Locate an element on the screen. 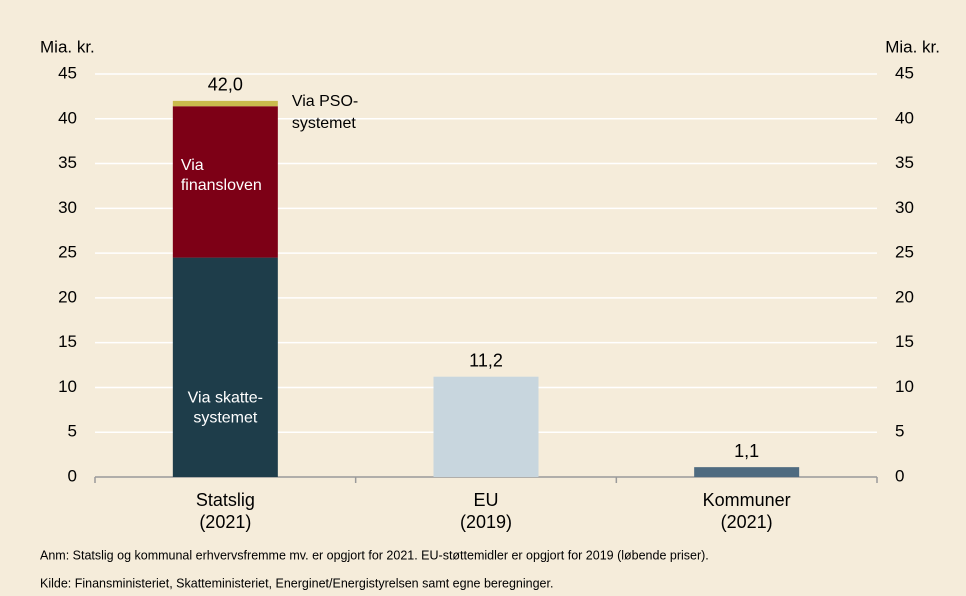 The width and height of the screenshot is (966, 596). y-tick-label: 40 is located at coordinates (67, 117).